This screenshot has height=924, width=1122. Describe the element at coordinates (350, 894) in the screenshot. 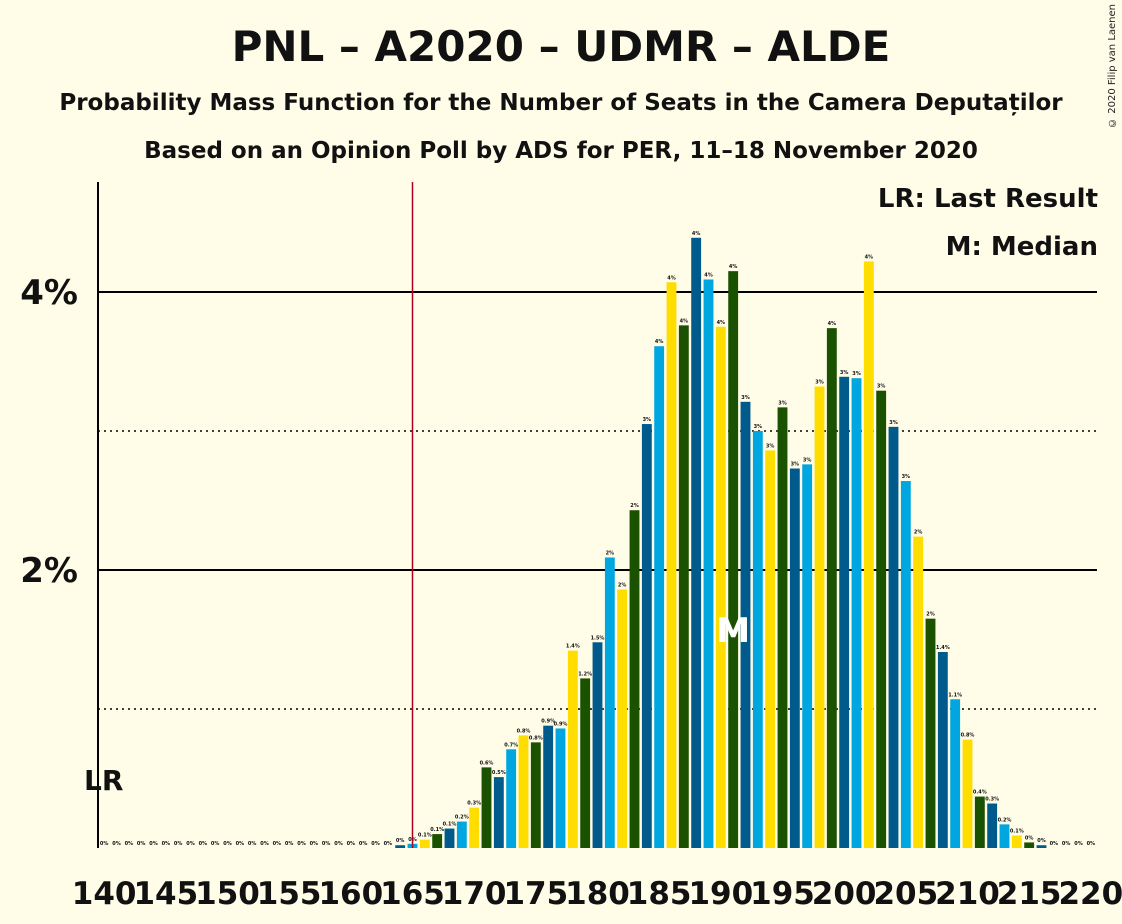

I see `x-tick-label: 160` at that location.